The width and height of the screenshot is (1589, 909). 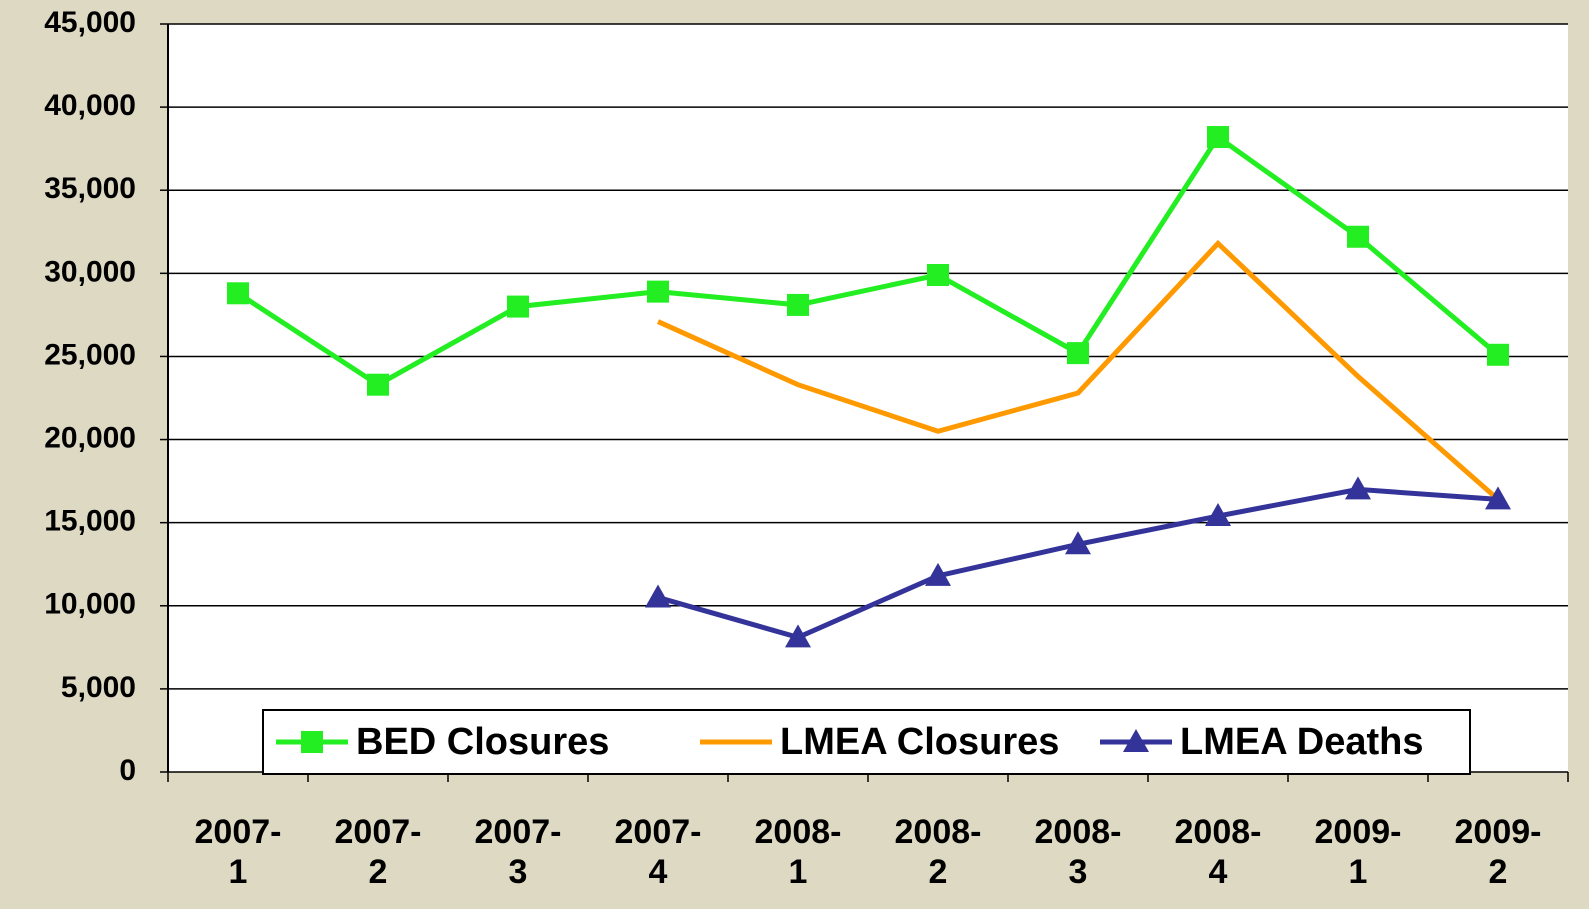 I want to click on legend: BED Closures LMEA Closures LMEA Deaths, so click(x=866, y=742).